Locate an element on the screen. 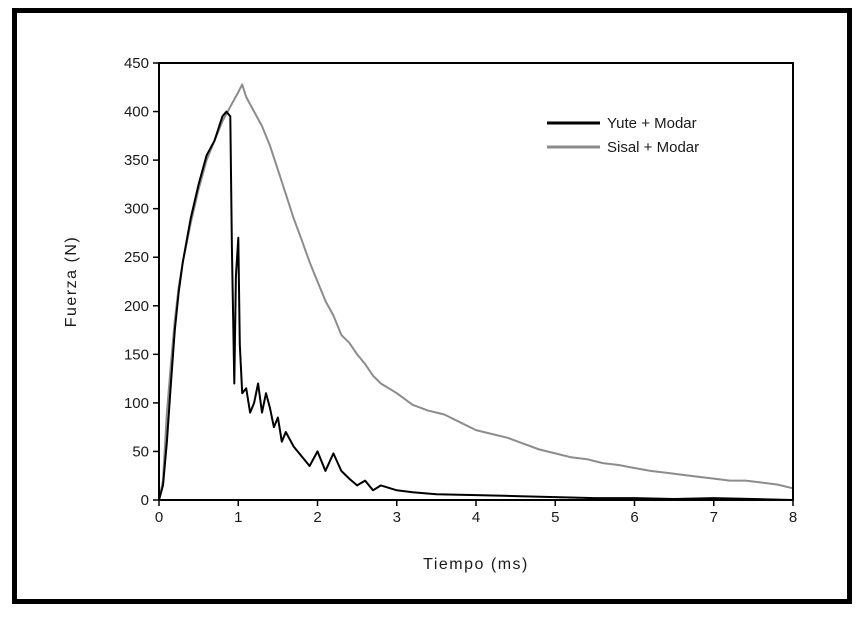 This screenshot has width=868, height=618. y-tick-label: 350 is located at coordinates (136, 160).